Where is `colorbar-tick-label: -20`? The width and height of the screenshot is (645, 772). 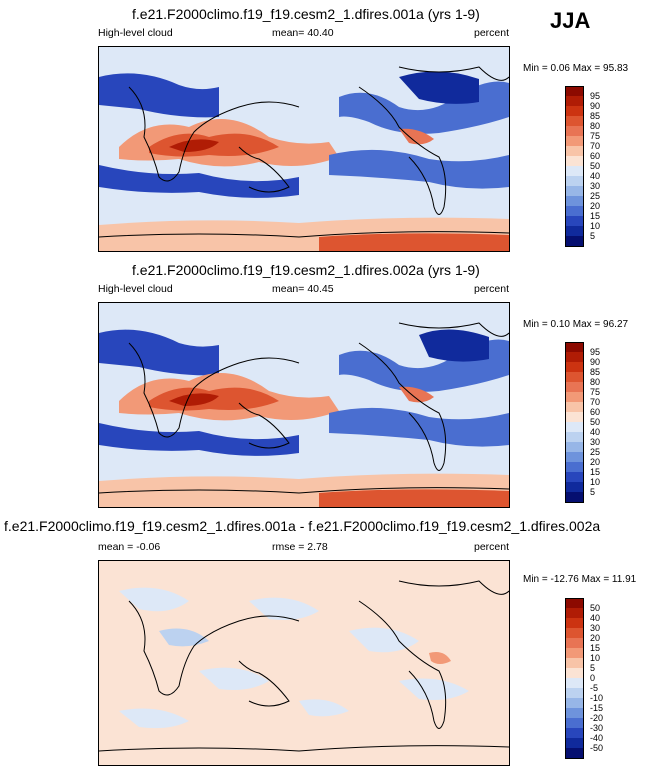
colorbar-tick-label: -20 is located at coordinates (597, 717).